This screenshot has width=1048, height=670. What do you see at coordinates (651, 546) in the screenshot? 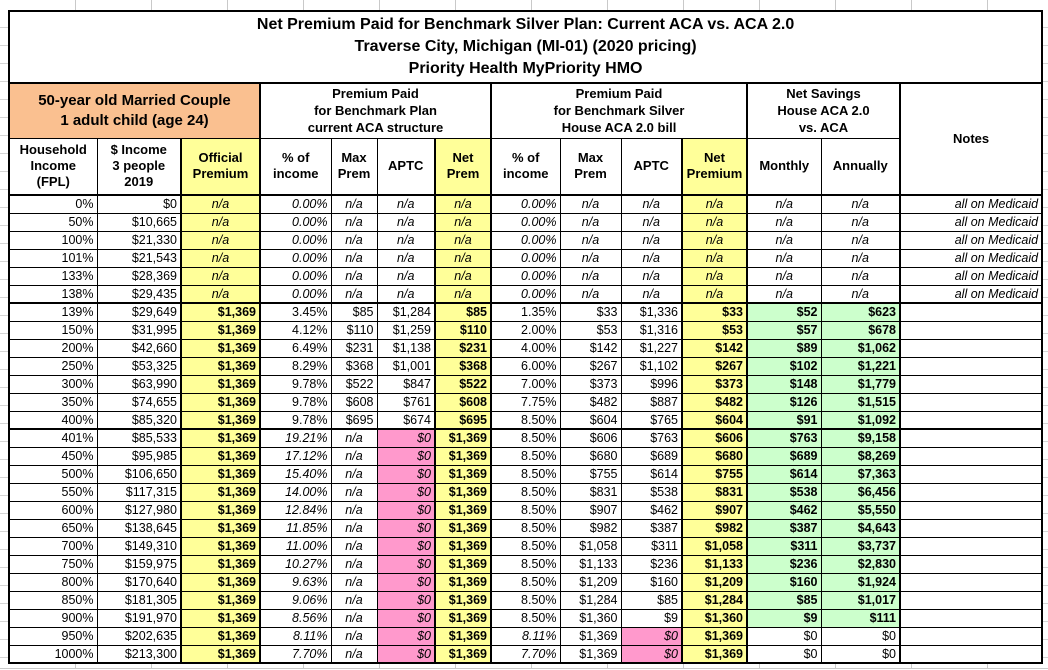
I see `cell-aptc-aca2: $311` at bounding box center [651, 546].